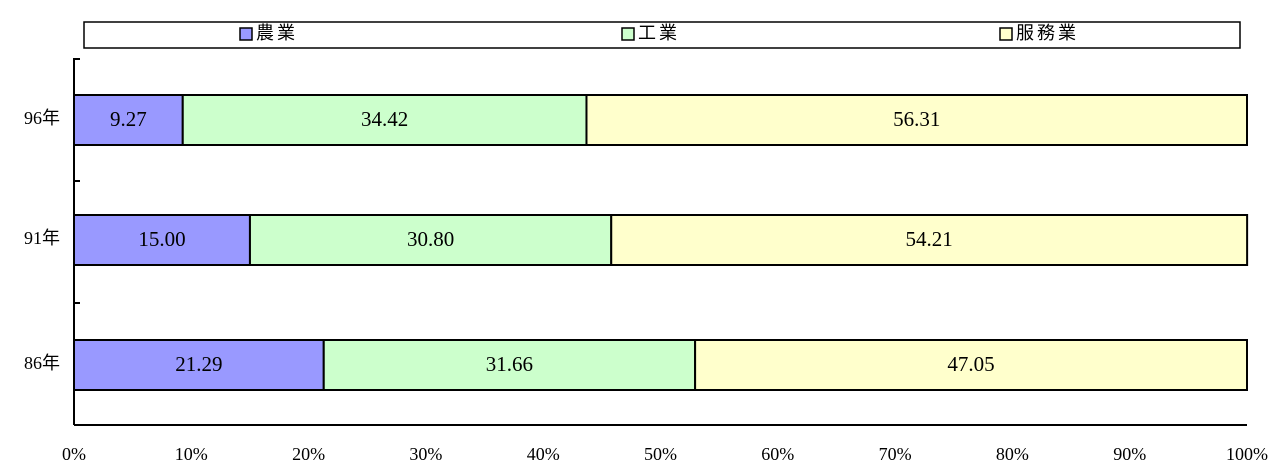  I want to click on x-tick-label: 20%, so click(308, 454).